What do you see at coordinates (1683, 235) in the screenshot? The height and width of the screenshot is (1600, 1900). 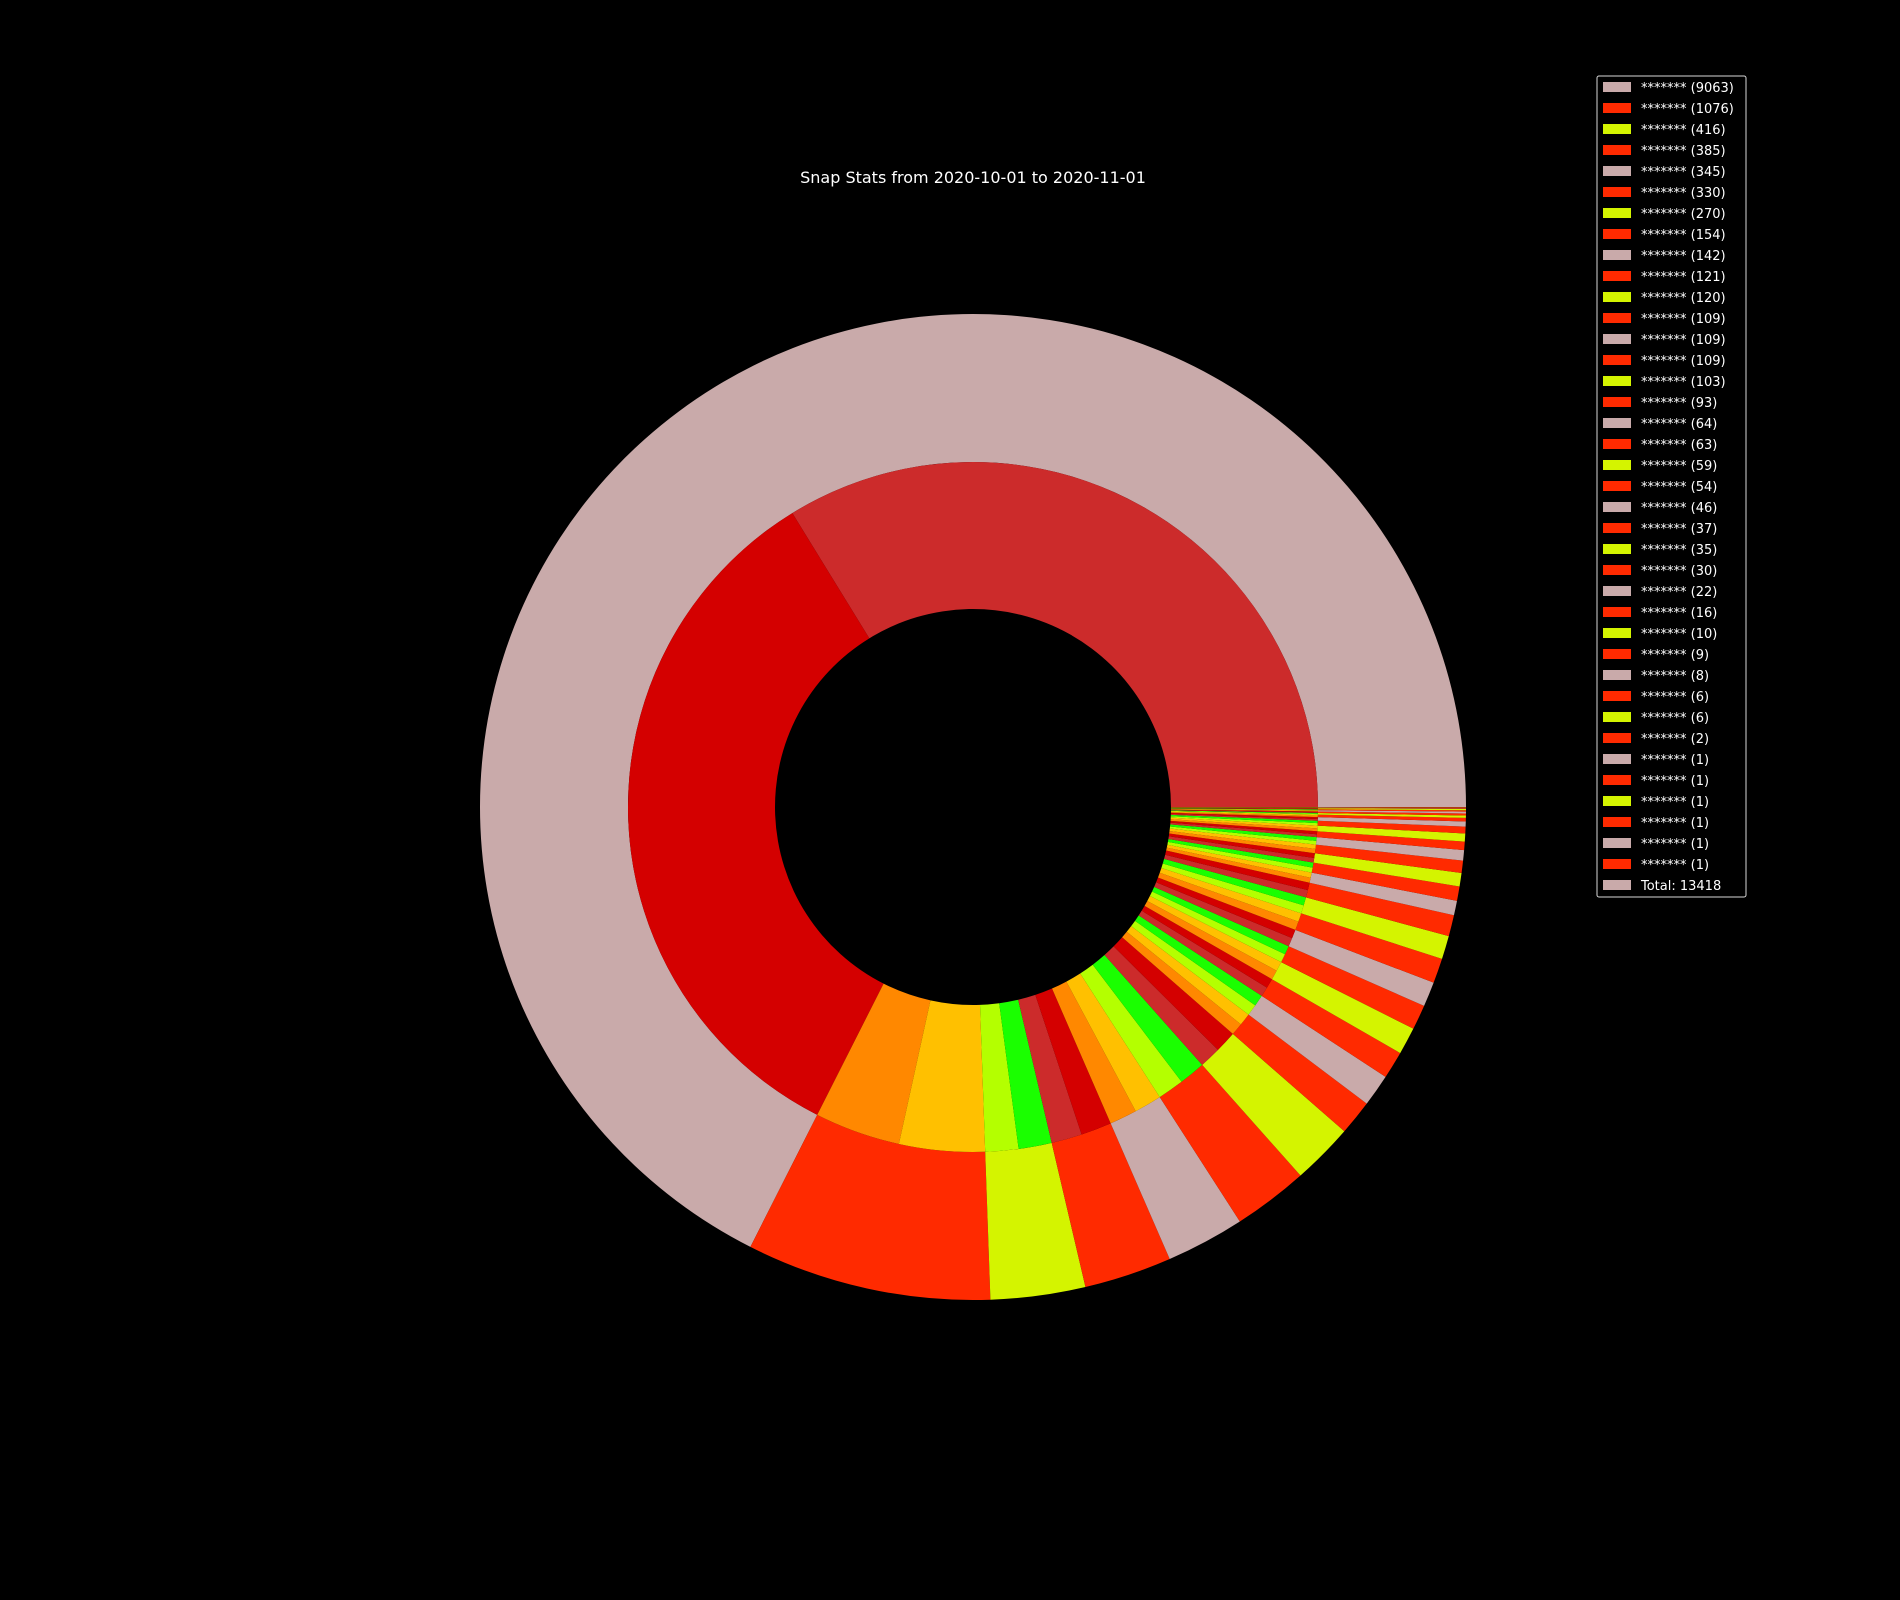 I see `legend-label: ******* (154)` at bounding box center [1683, 235].